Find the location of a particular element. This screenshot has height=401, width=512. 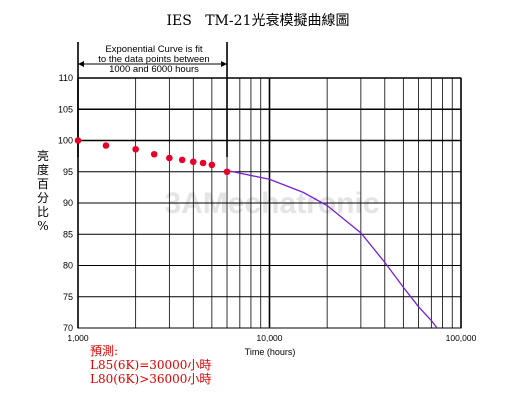

y-axis-ticks: 70 75 80 85 90 95 100 105 110 is located at coordinates (65, 203).